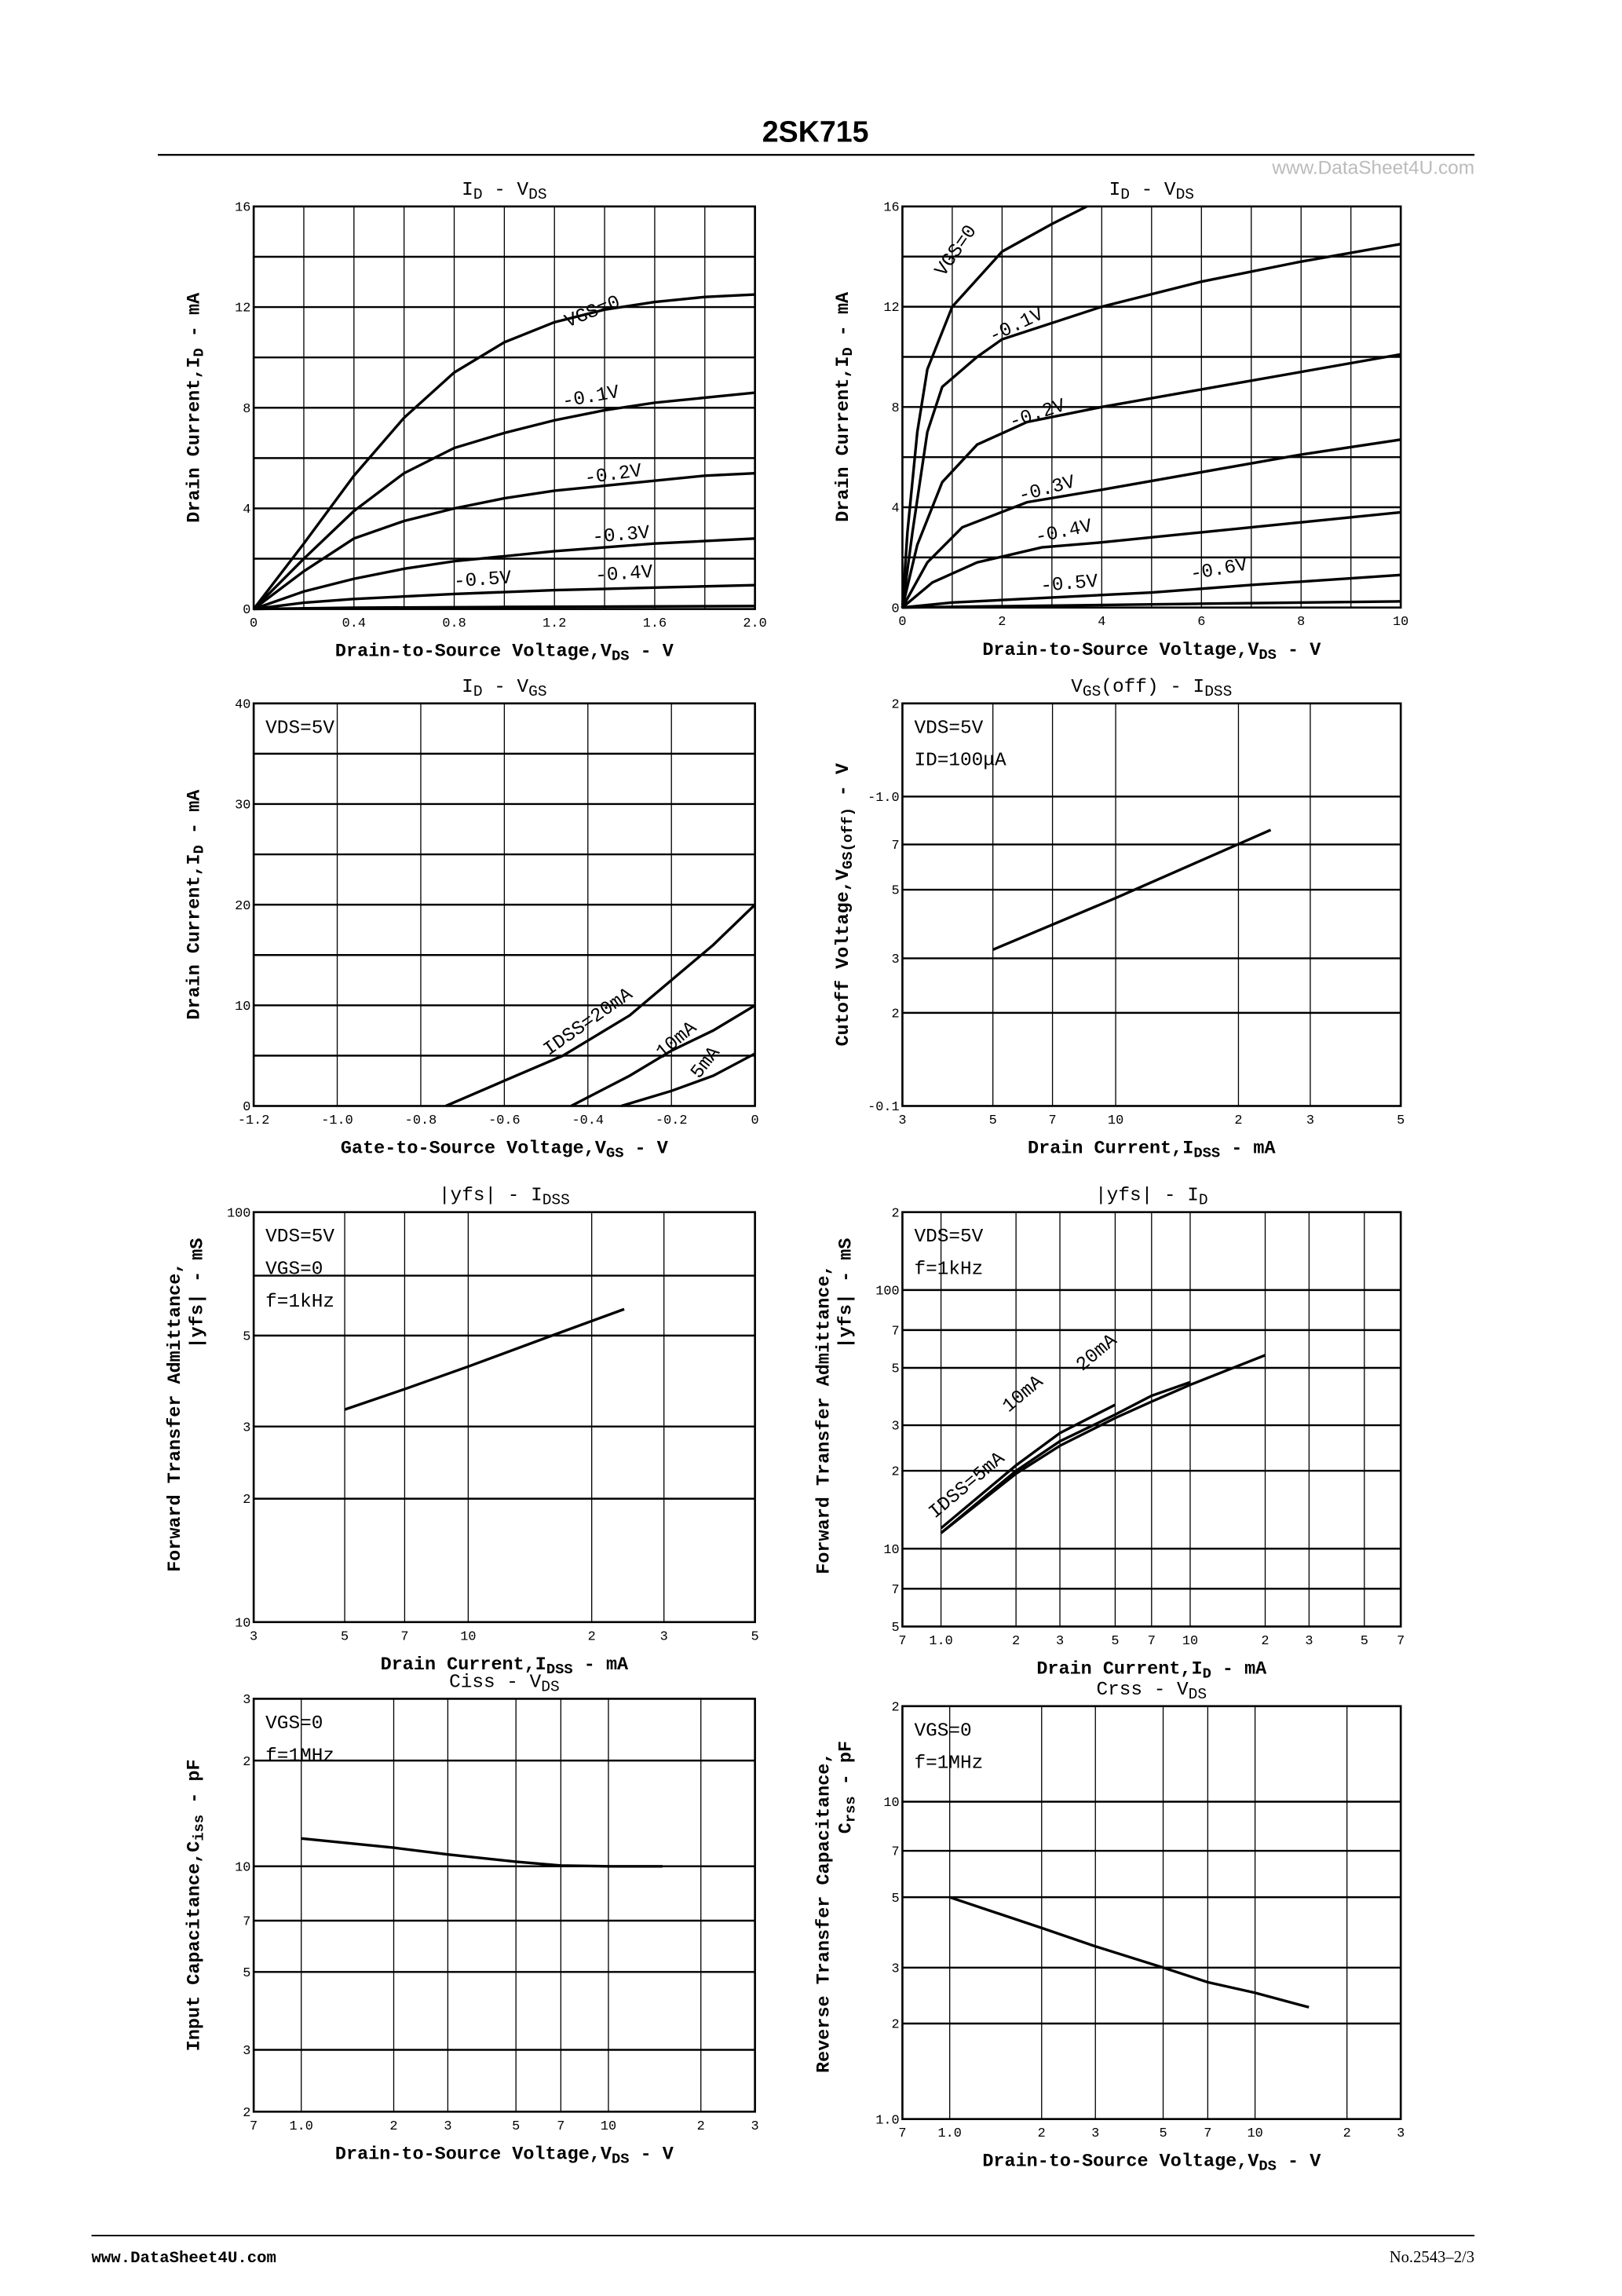 The image size is (1622, 2296). Describe the element at coordinates (949, 2133) in the screenshot. I see `x-tick-label: 1.0` at that location.